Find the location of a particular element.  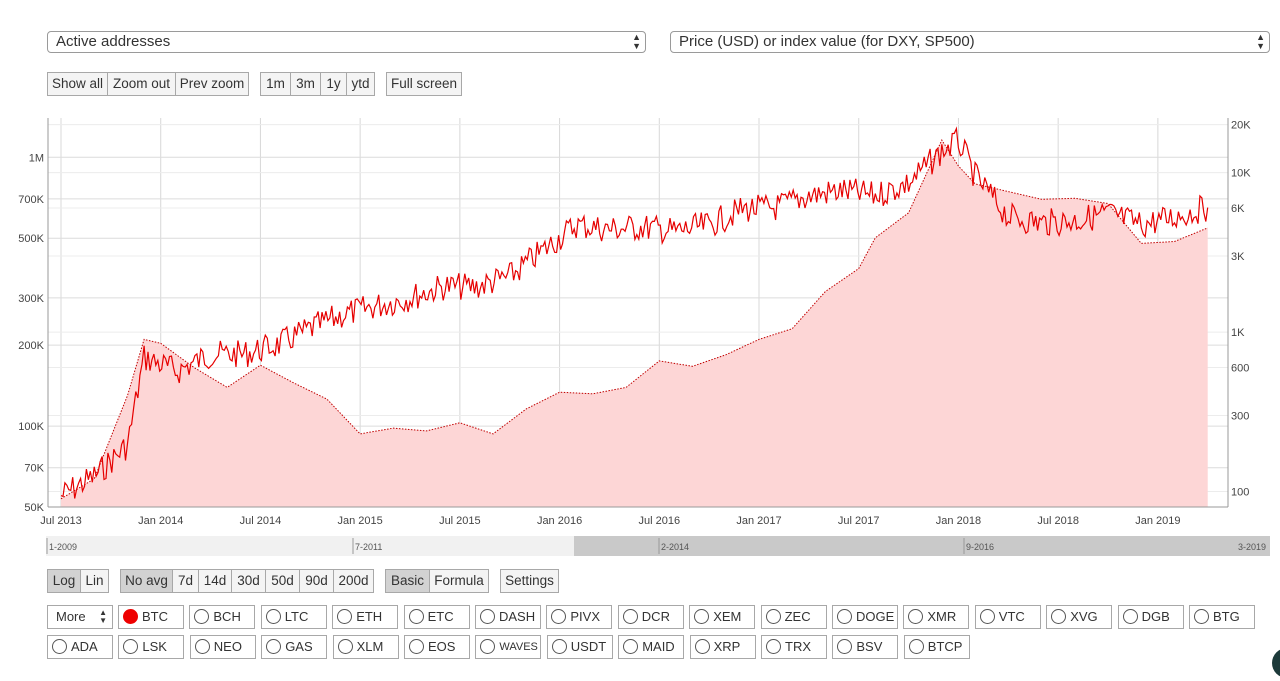

show-all-button: Show all is located at coordinates (77, 84).